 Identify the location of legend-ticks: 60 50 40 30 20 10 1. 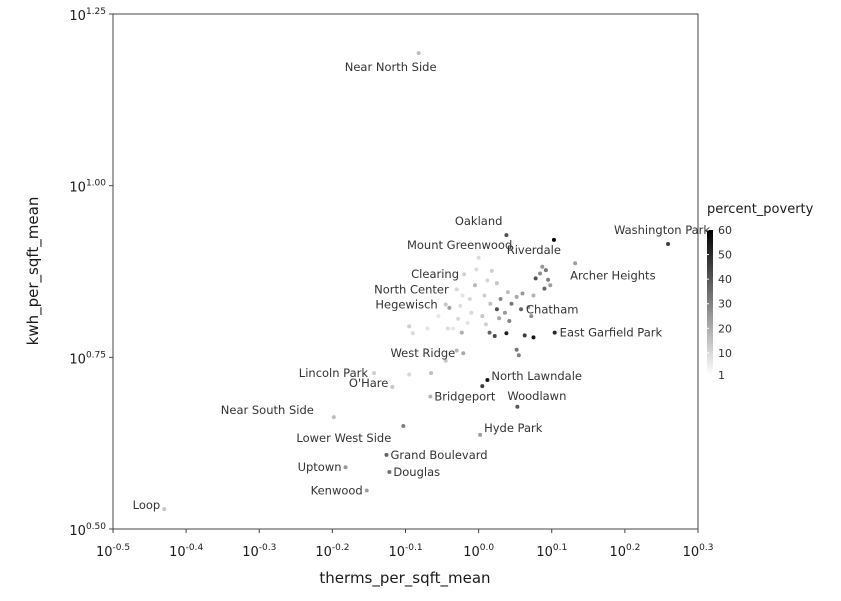
(719, 303).